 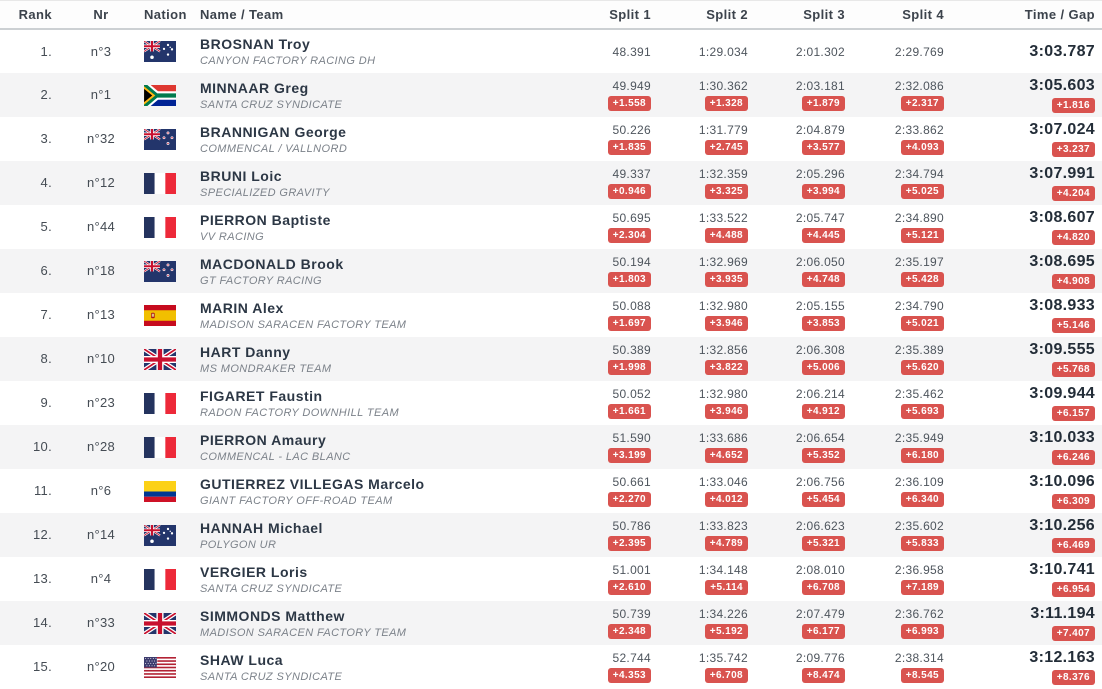 What do you see at coordinates (101, 358) in the screenshot?
I see `bib-number: n°10` at bounding box center [101, 358].